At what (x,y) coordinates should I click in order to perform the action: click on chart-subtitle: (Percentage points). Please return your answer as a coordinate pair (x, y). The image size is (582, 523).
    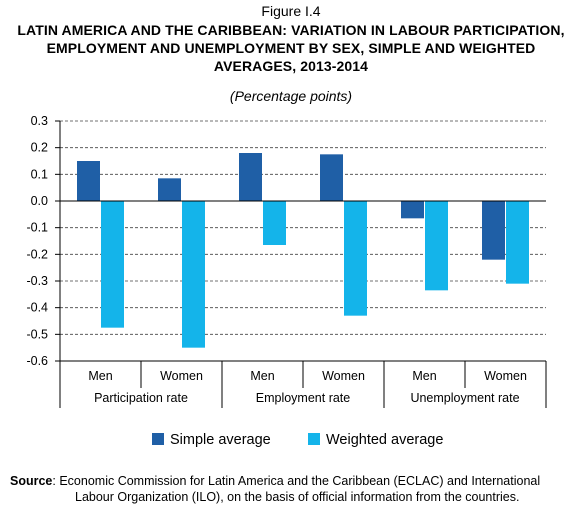
    Looking at the image, I should click on (291, 96).